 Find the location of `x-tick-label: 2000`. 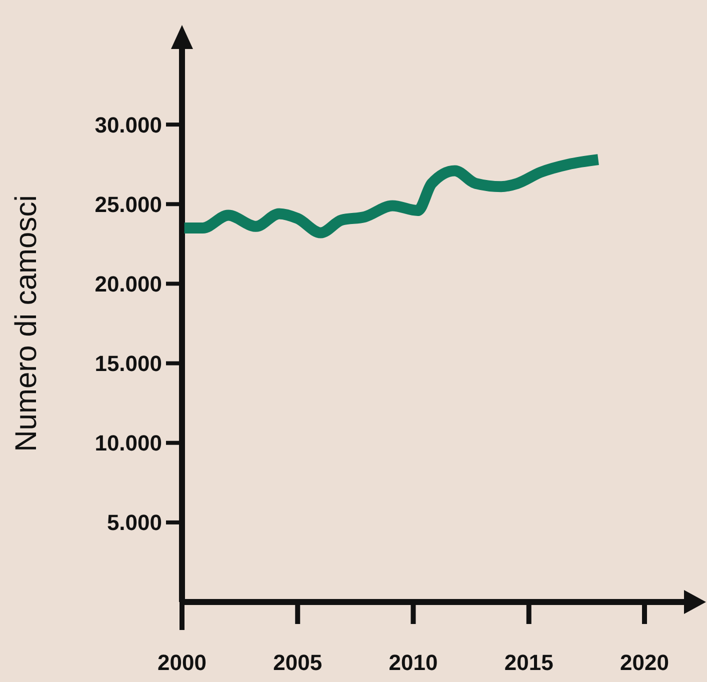

x-tick-label: 2000 is located at coordinates (182, 662).